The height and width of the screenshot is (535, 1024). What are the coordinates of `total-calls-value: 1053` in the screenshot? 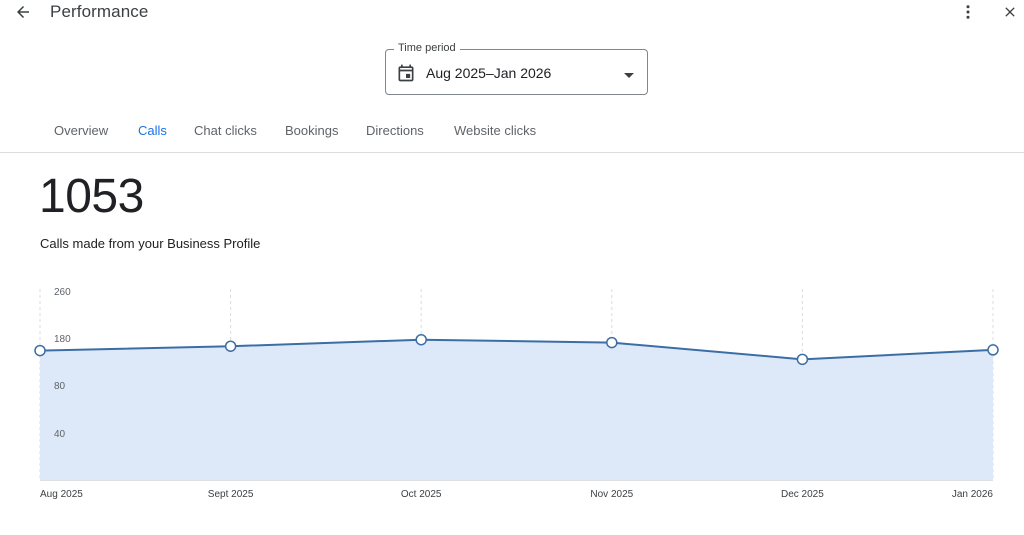 It's located at (91, 196).